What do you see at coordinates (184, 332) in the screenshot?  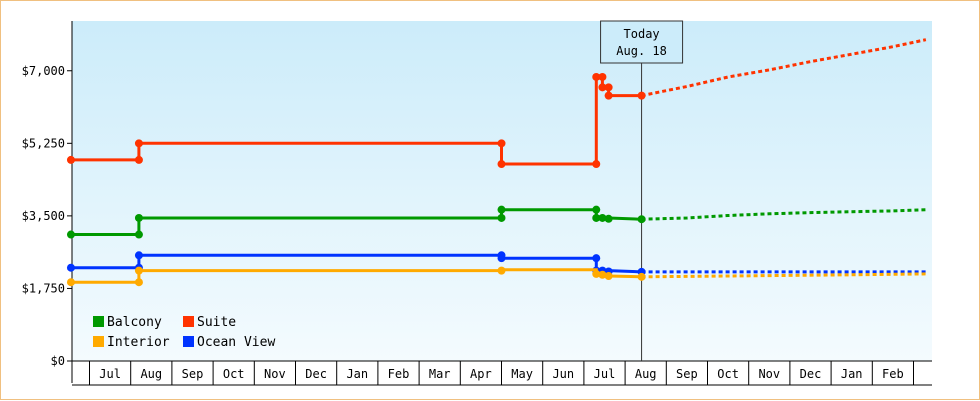 I see `legend: Balcony Suite Interior Ocean View` at bounding box center [184, 332].